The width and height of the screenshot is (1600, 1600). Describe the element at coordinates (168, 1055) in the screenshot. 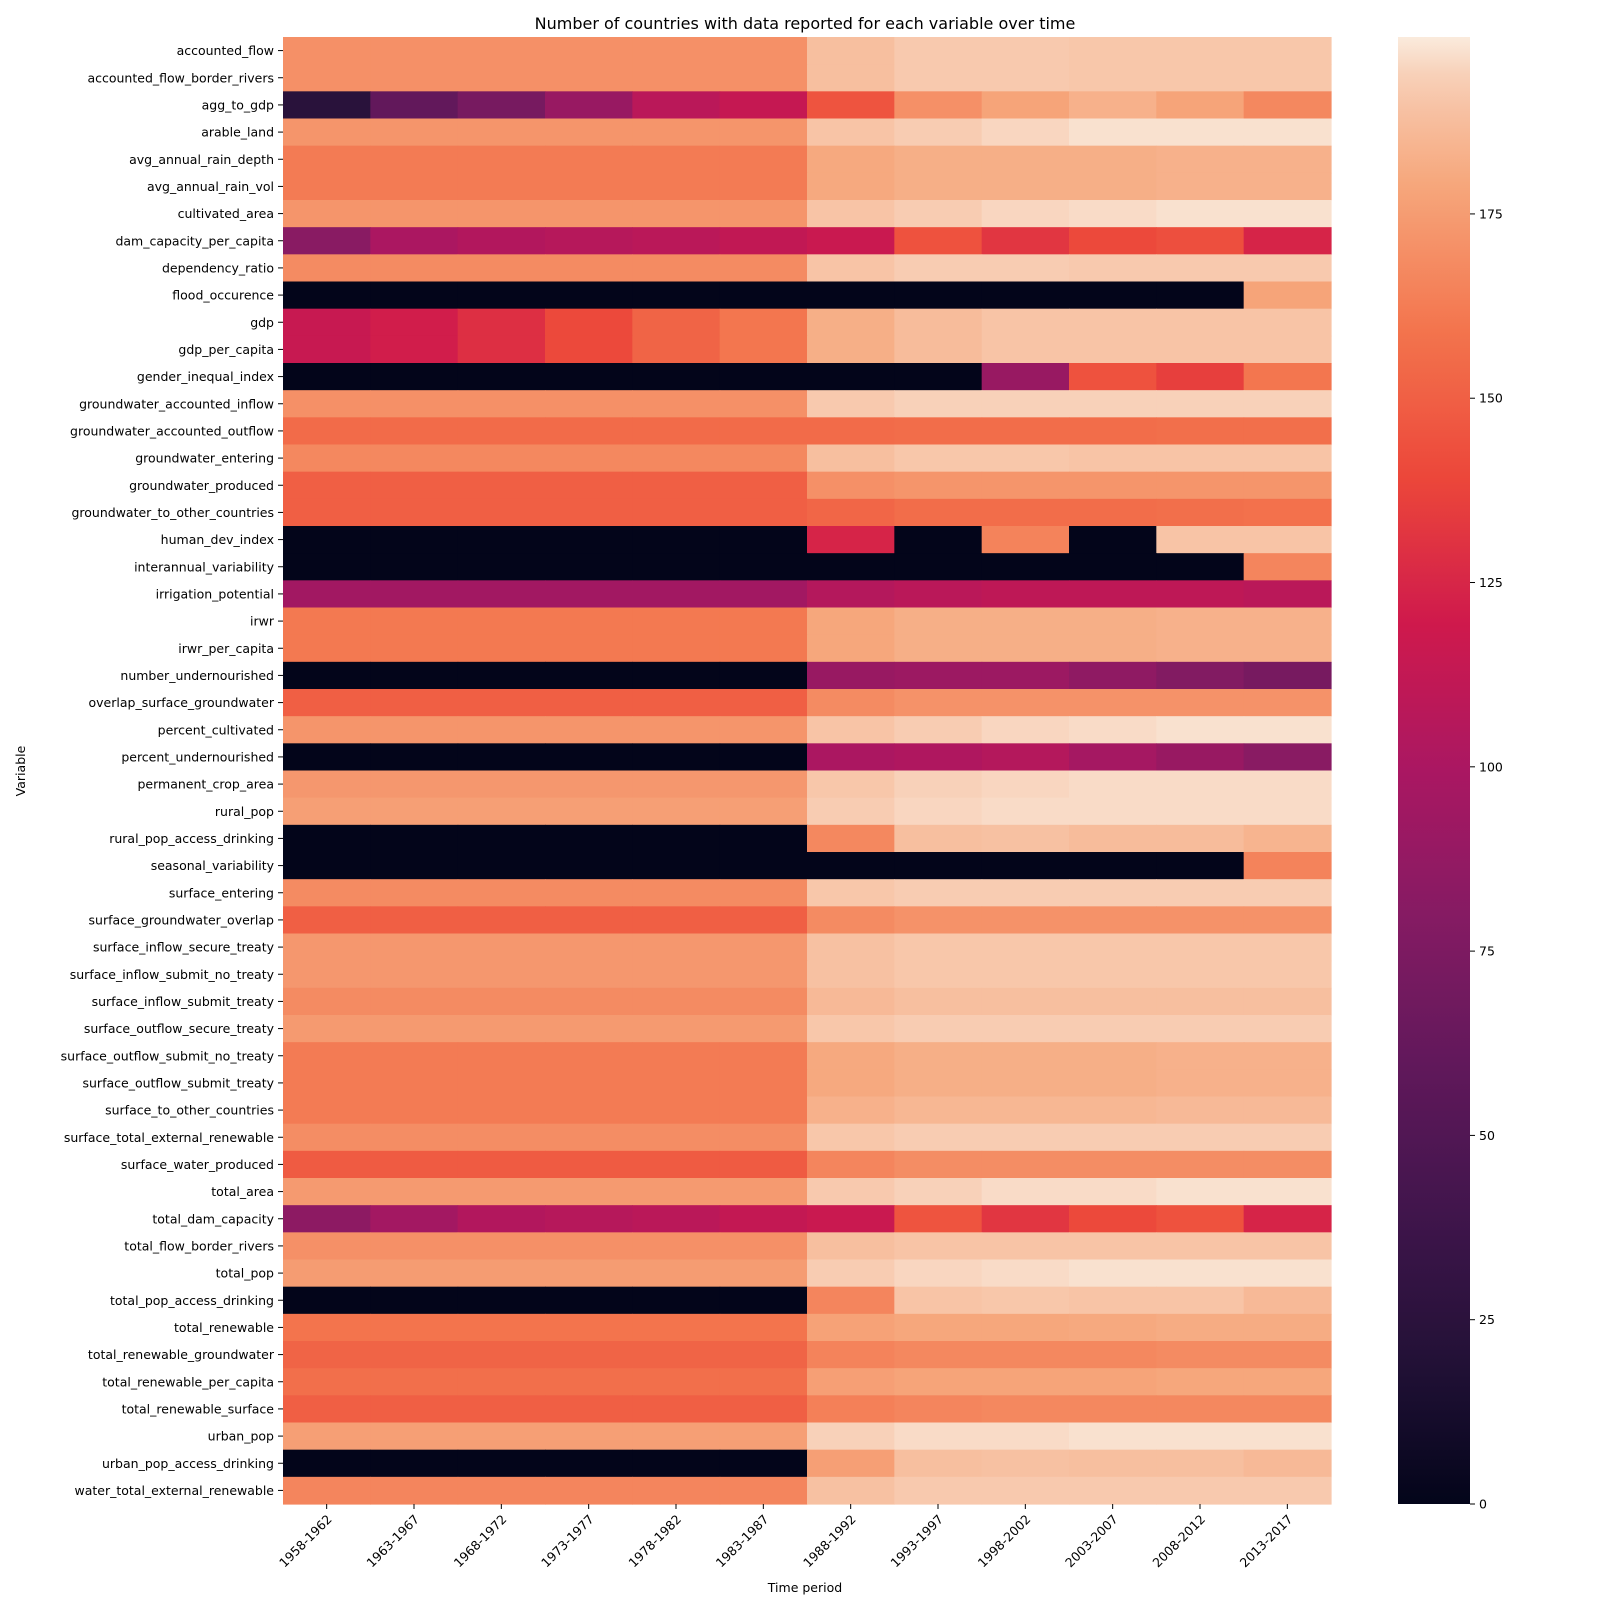

I see `y-tick-label: surface_outflow_submit_no_treaty` at that location.